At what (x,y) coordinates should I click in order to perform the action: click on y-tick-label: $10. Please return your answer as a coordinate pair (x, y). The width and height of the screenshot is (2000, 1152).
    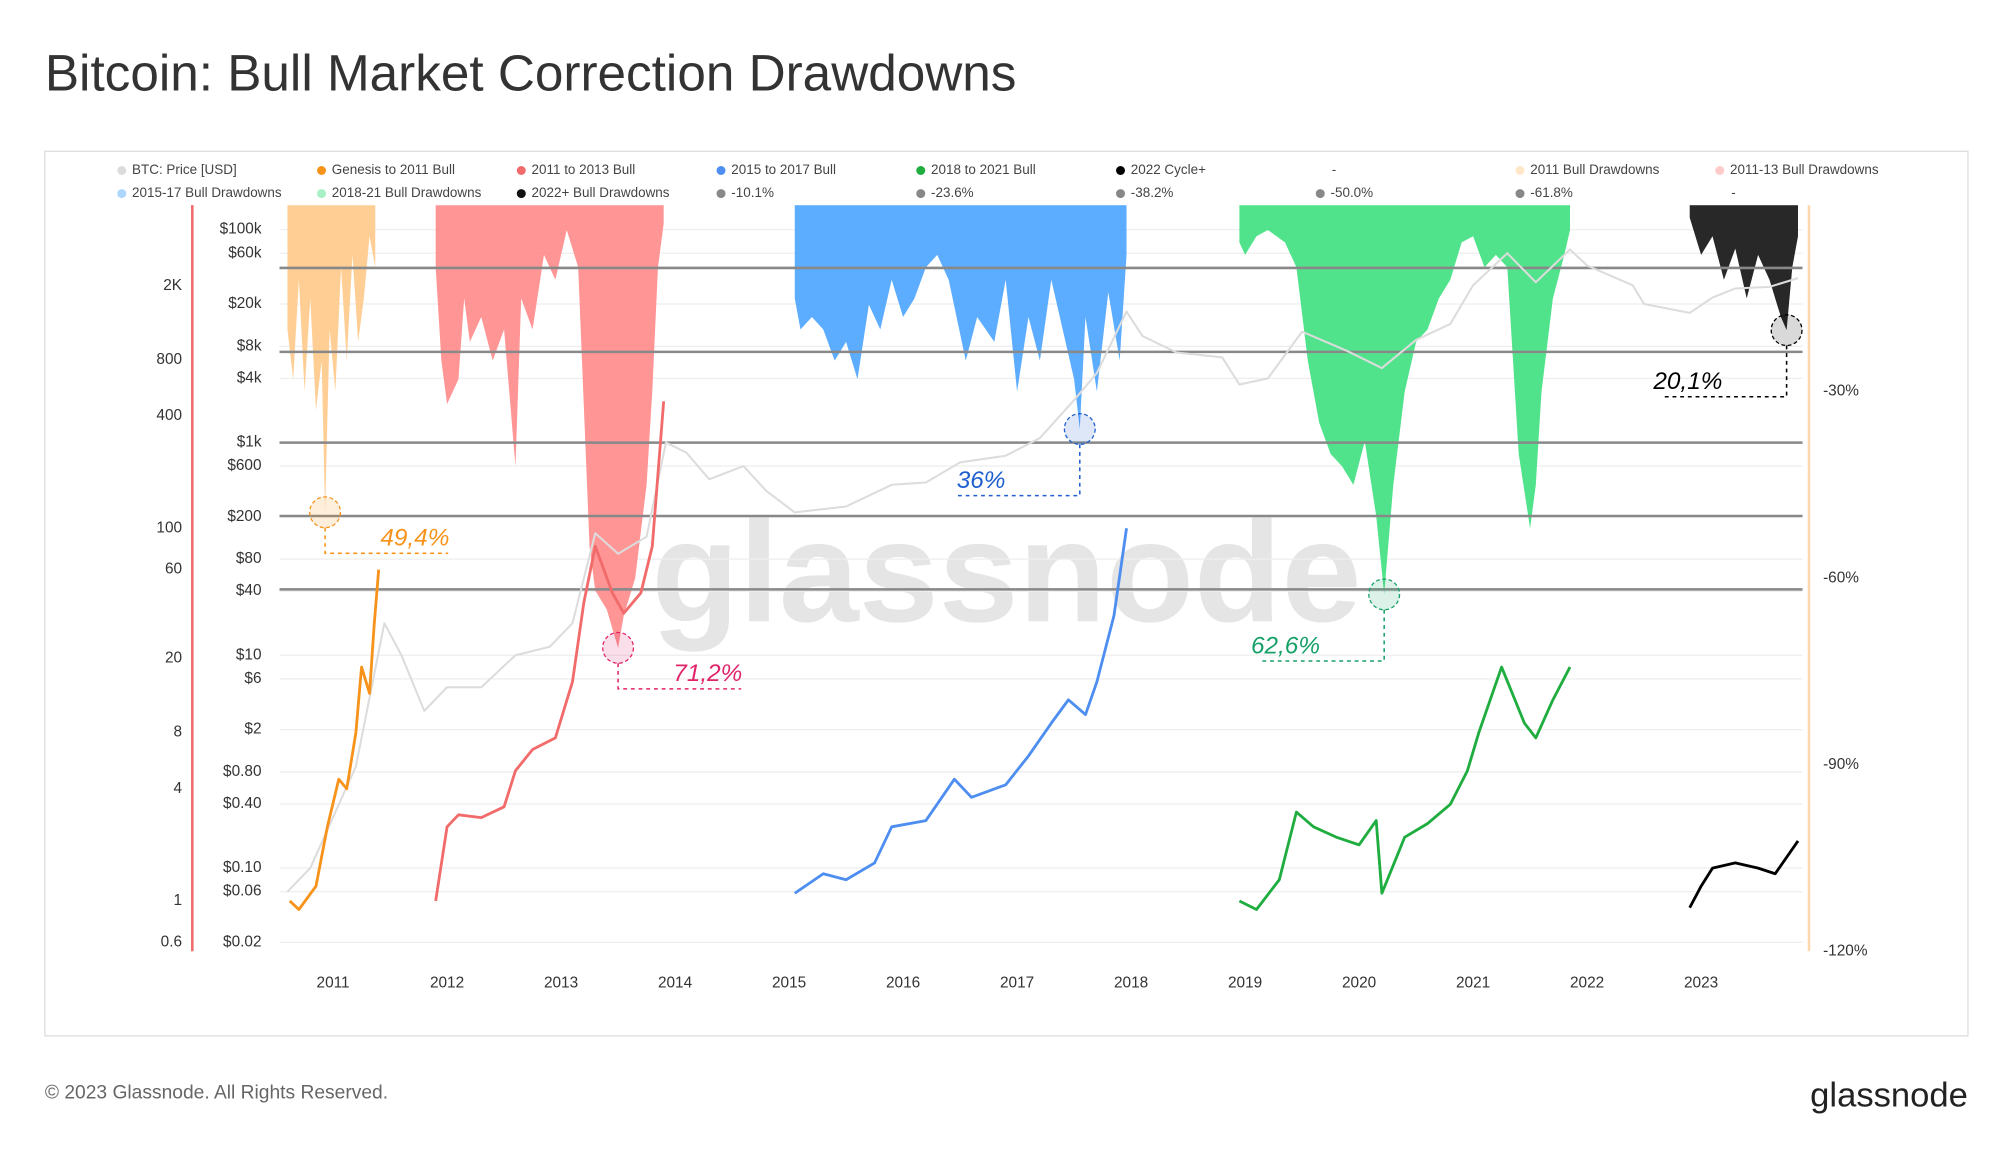
    Looking at the image, I should click on (249, 654).